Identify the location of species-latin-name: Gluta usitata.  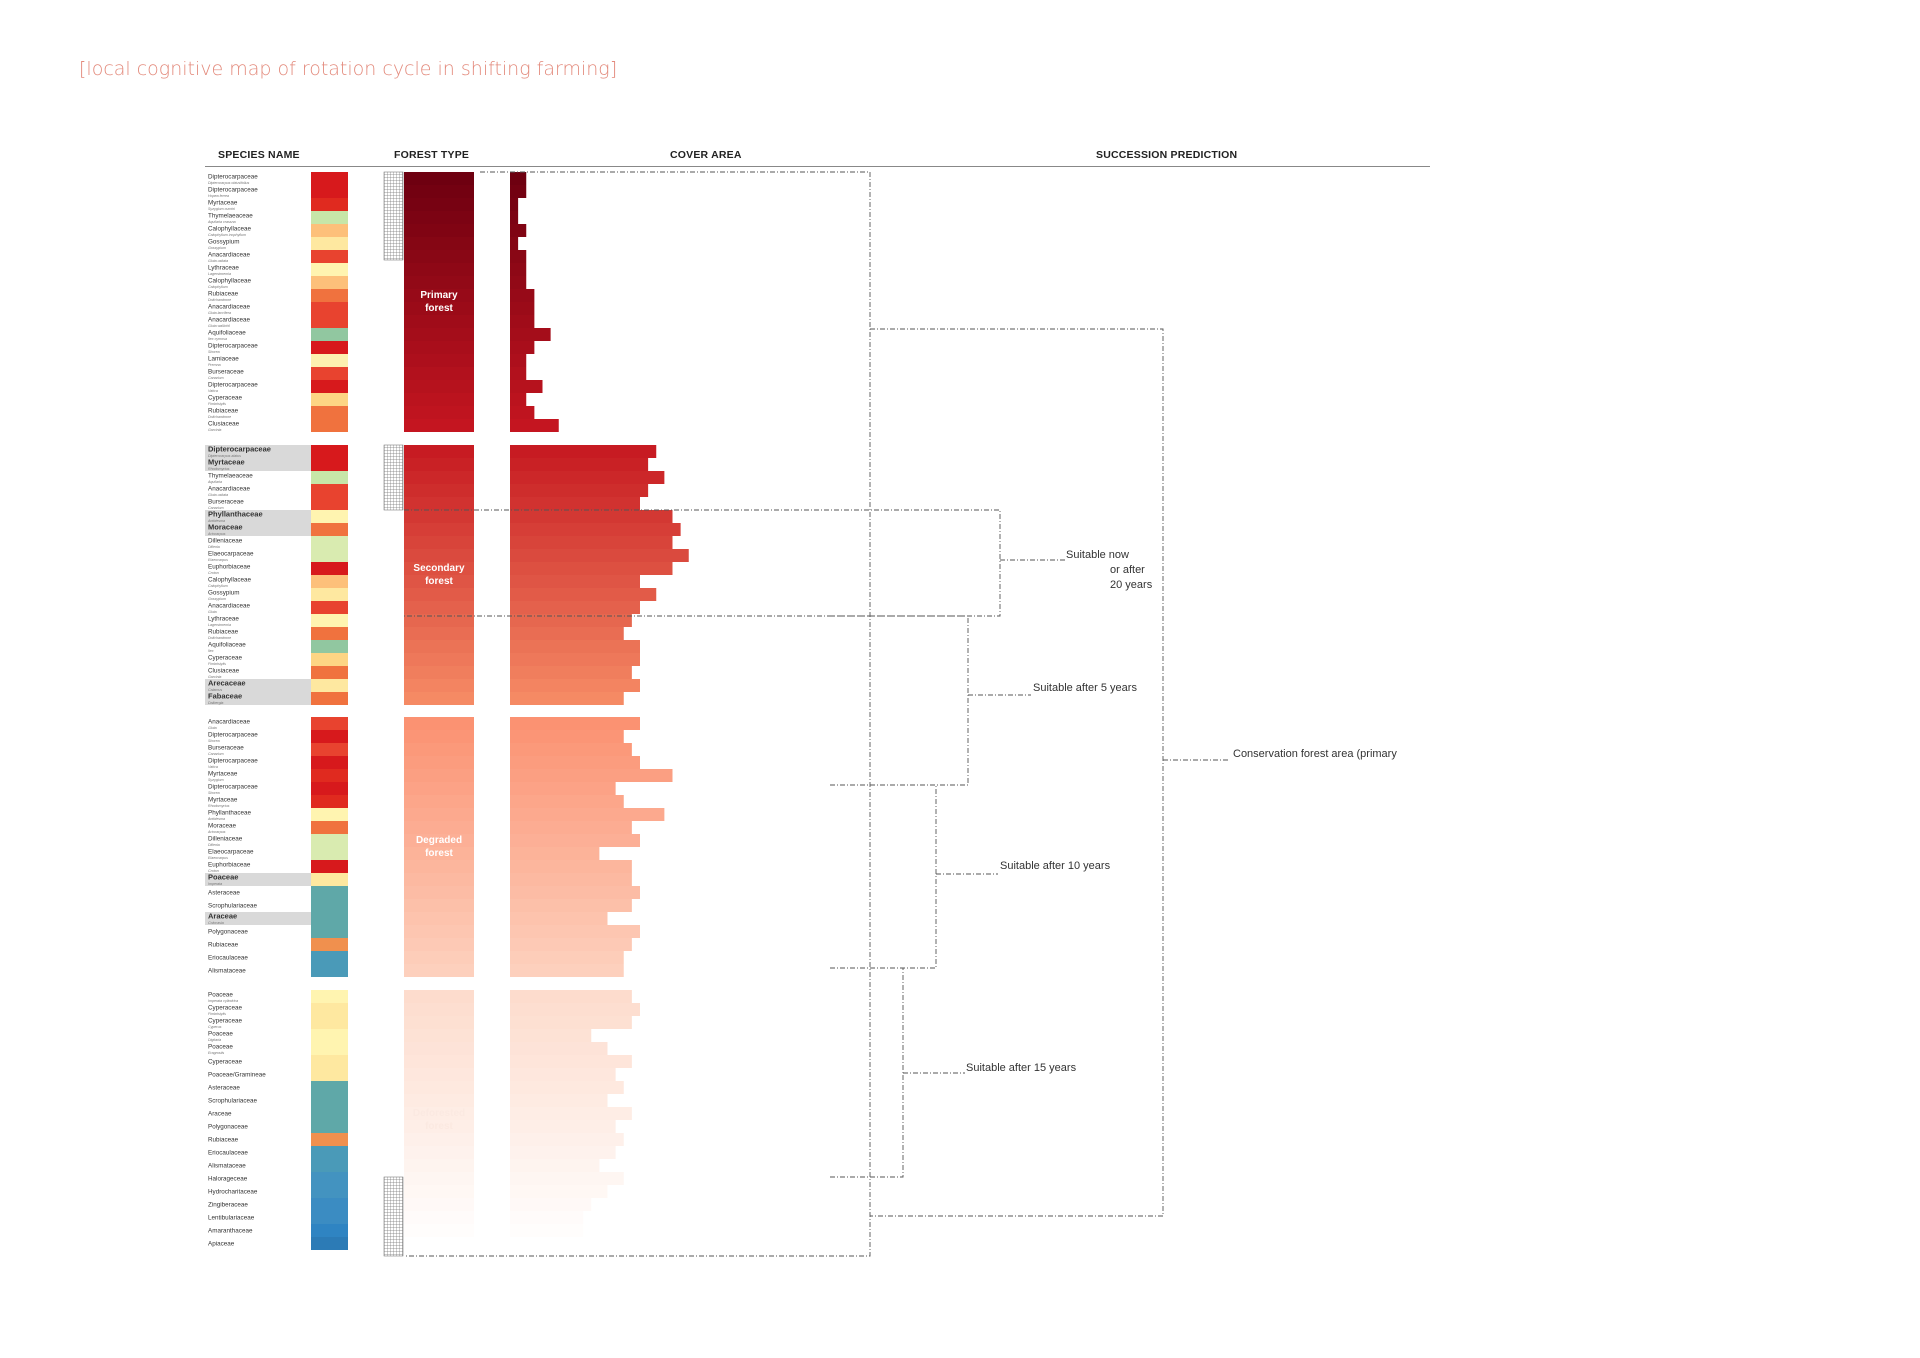
(218, 261).